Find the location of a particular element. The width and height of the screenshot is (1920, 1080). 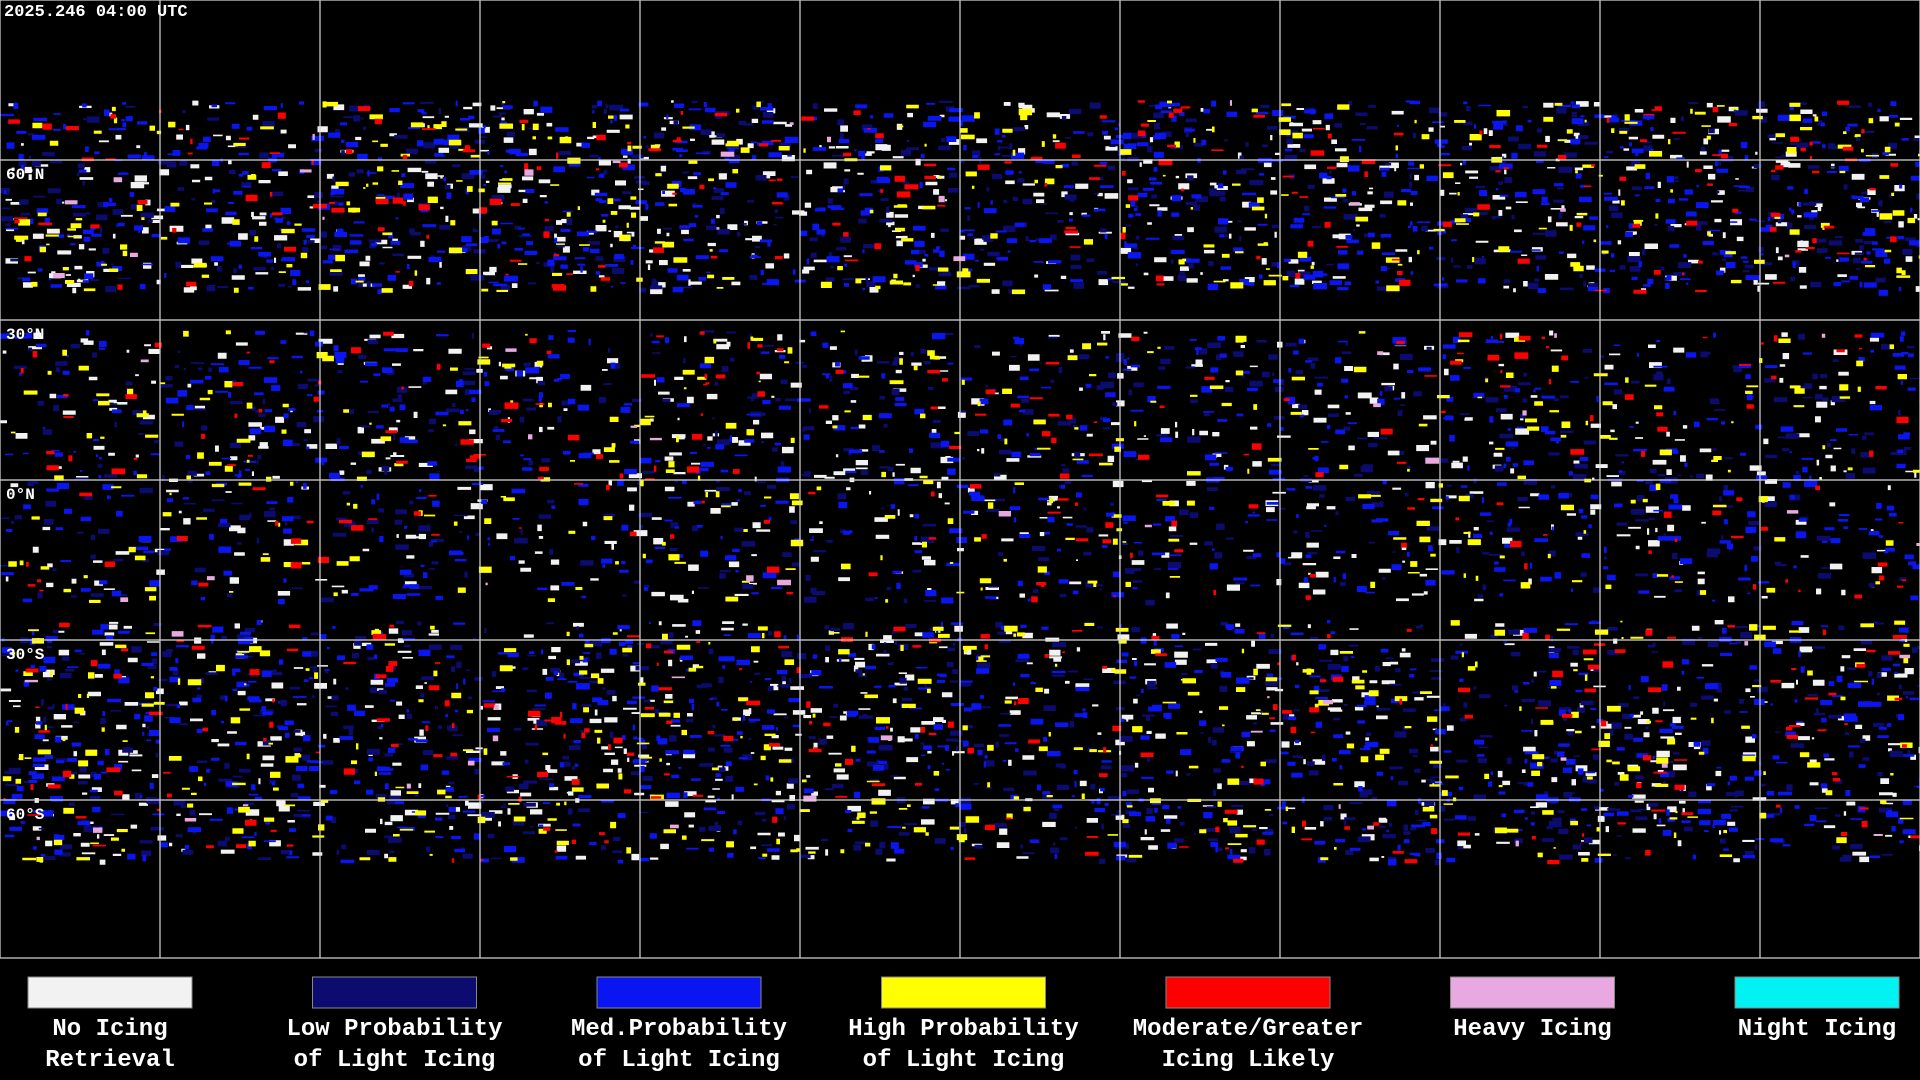

latitude-label: 60°S is located at coordinates (25, 815).